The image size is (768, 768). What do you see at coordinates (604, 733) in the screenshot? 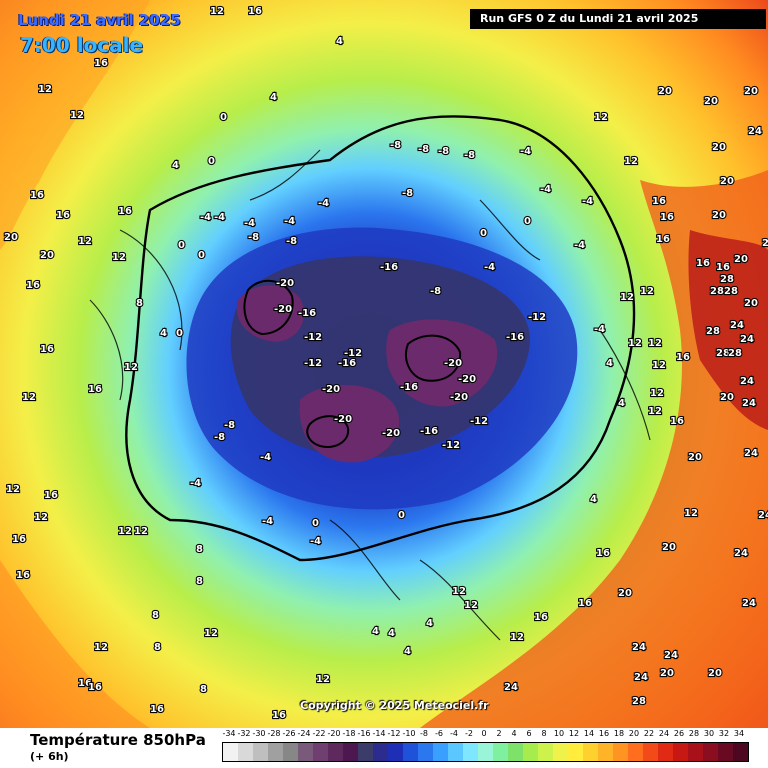
I see `color-scale-label: 16` at bounding box center [604, 733].